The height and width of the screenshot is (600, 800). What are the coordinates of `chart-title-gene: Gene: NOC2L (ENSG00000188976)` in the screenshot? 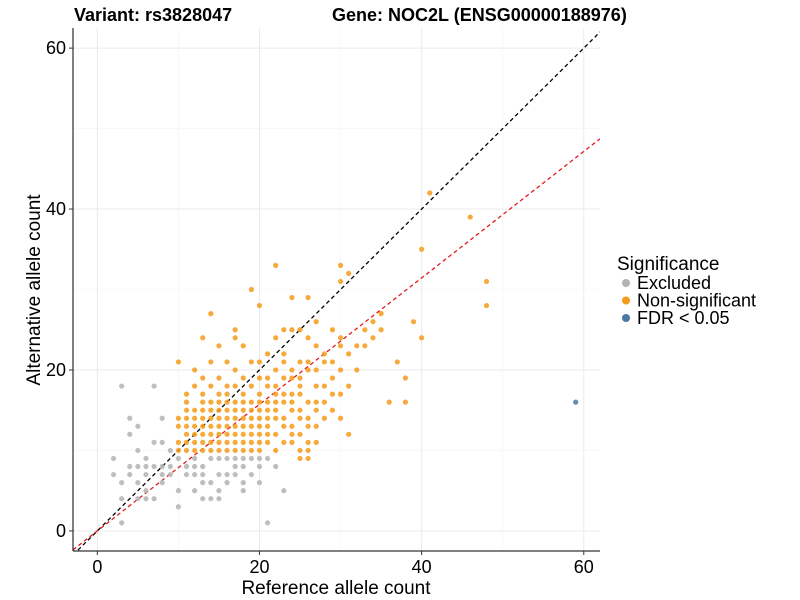 It's located at (479, 15).